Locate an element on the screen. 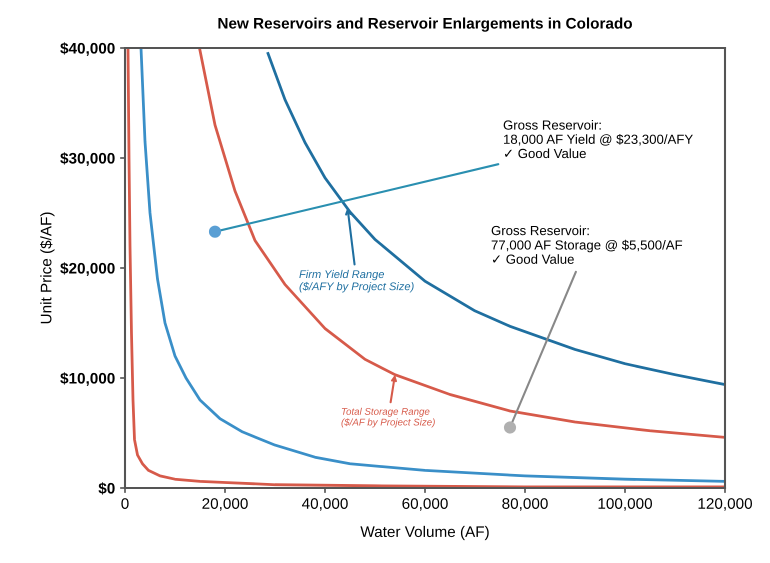 This screenshot has height=563, width=770. x-tick-label: 20,000 is located at coordinates (225, 504).